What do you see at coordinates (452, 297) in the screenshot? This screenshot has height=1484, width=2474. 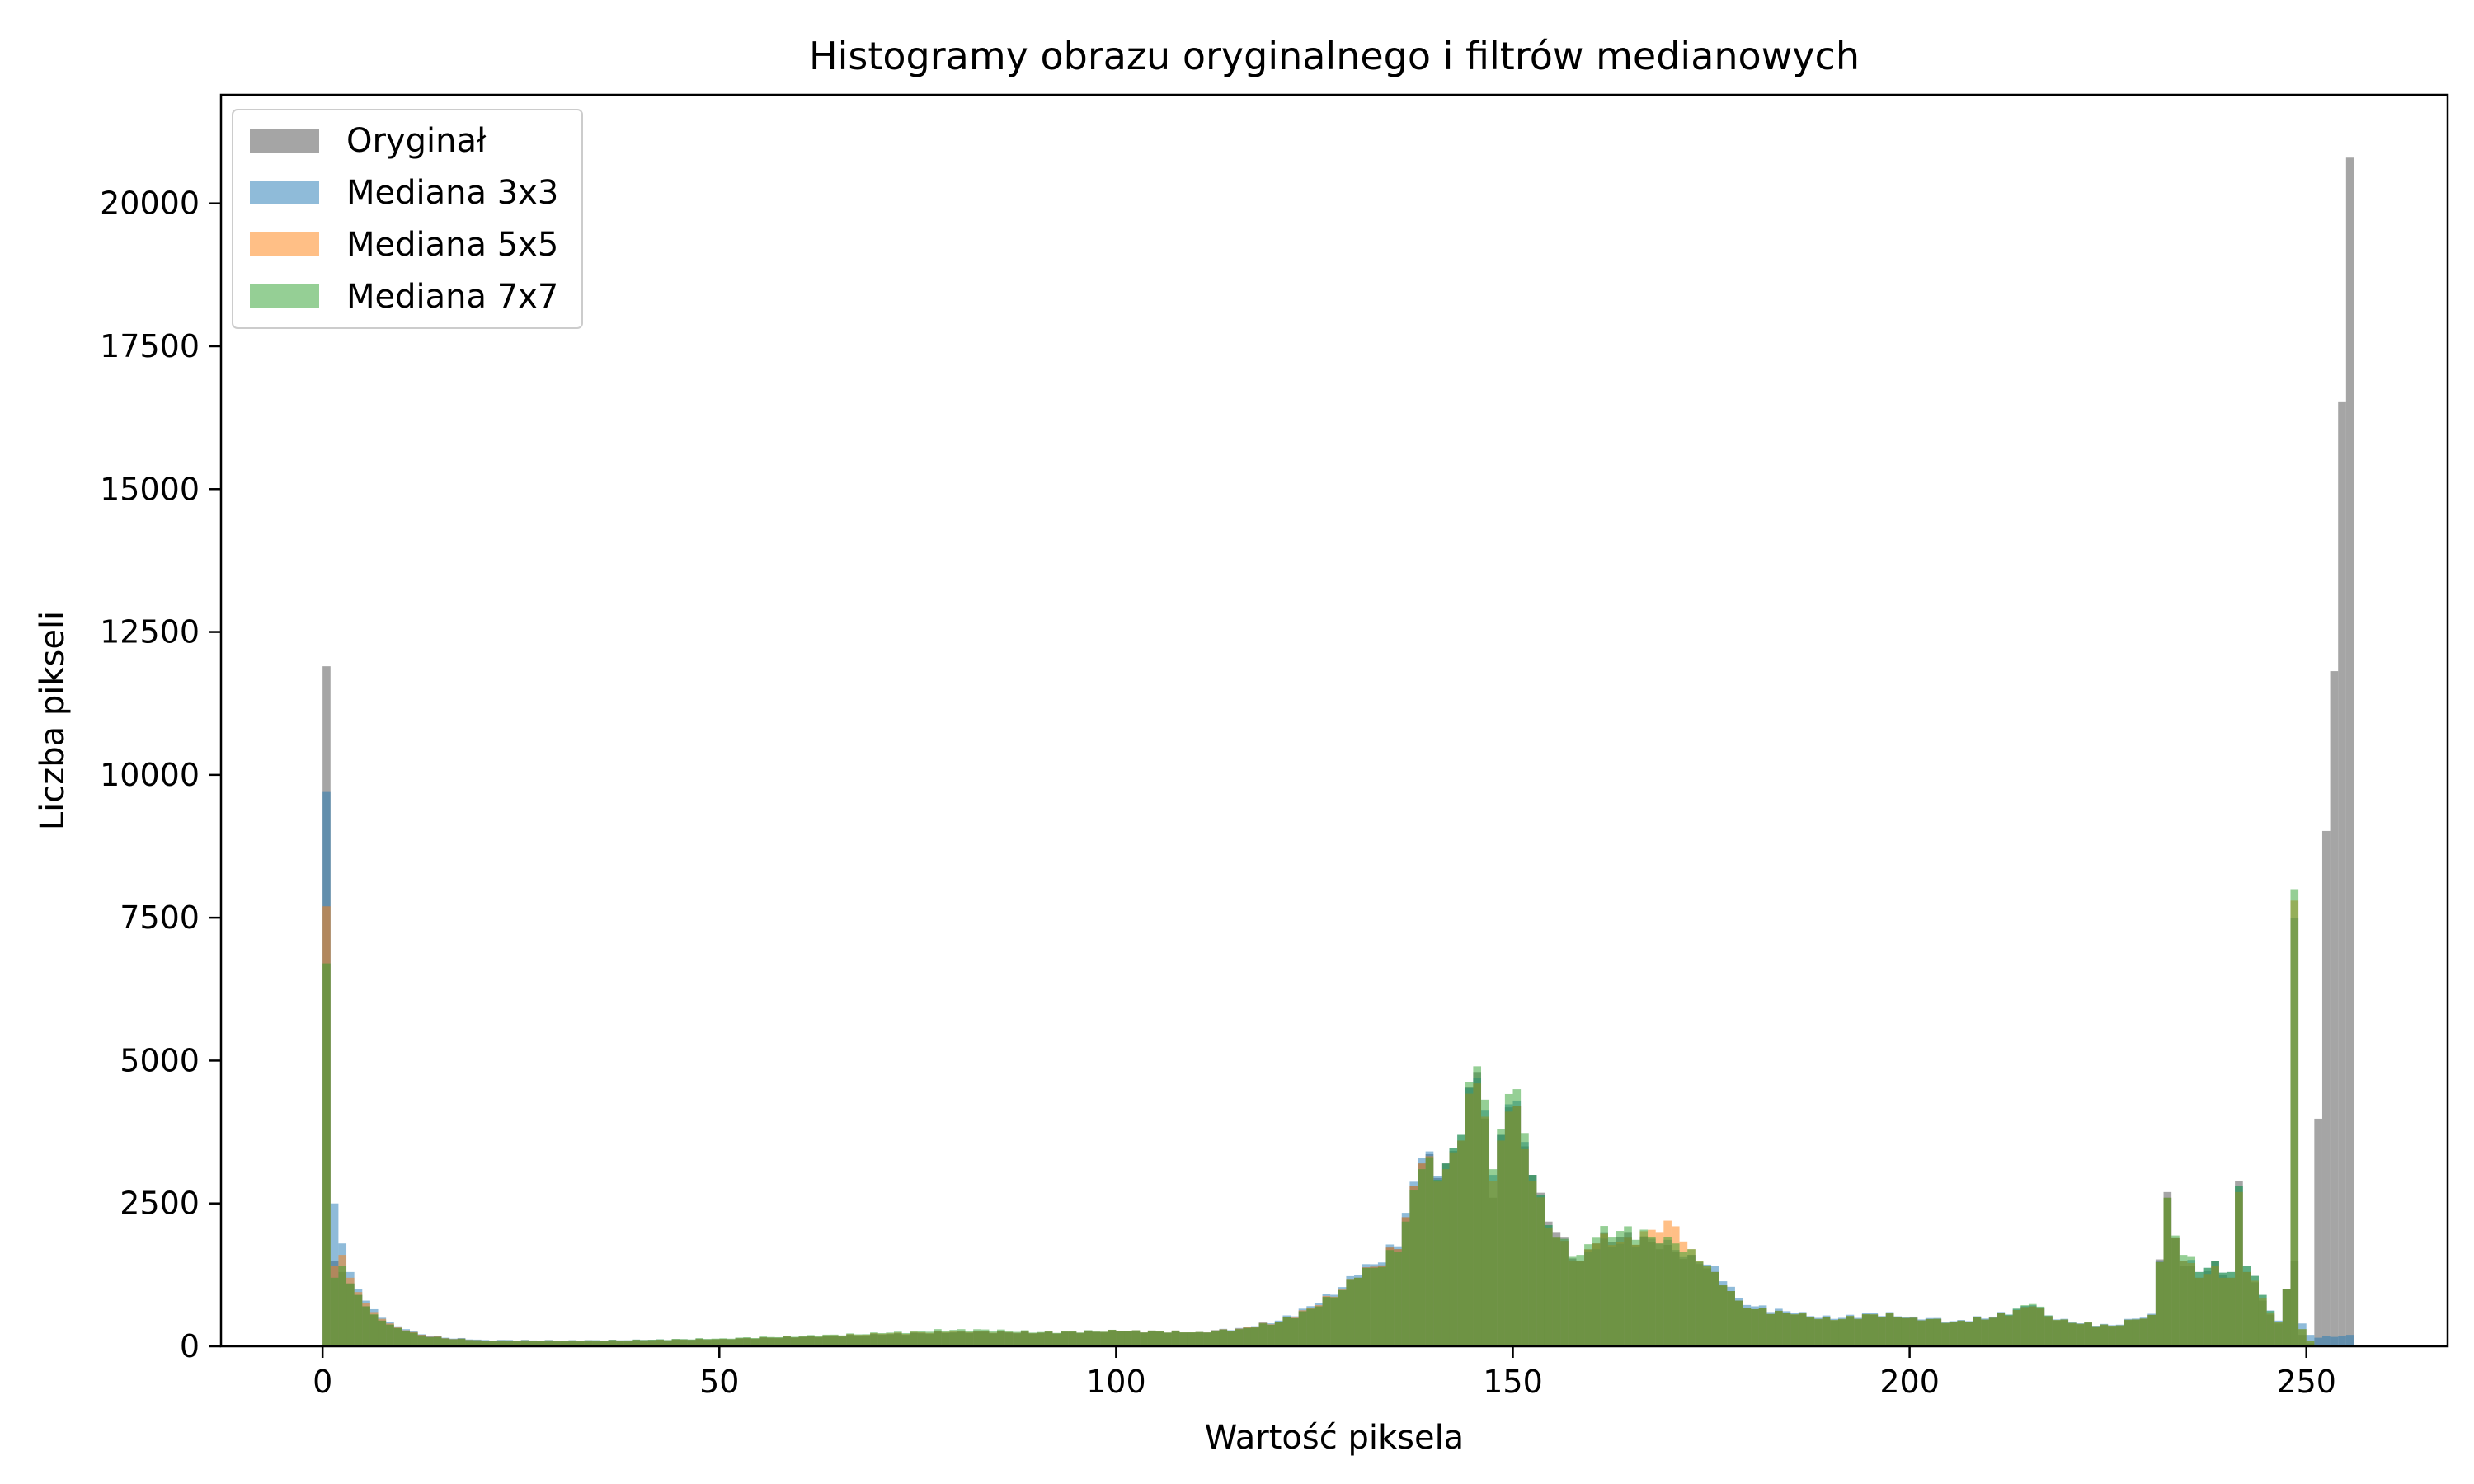 I see `legend-label: Mediana 7x7` at bounding box center [452, 297].